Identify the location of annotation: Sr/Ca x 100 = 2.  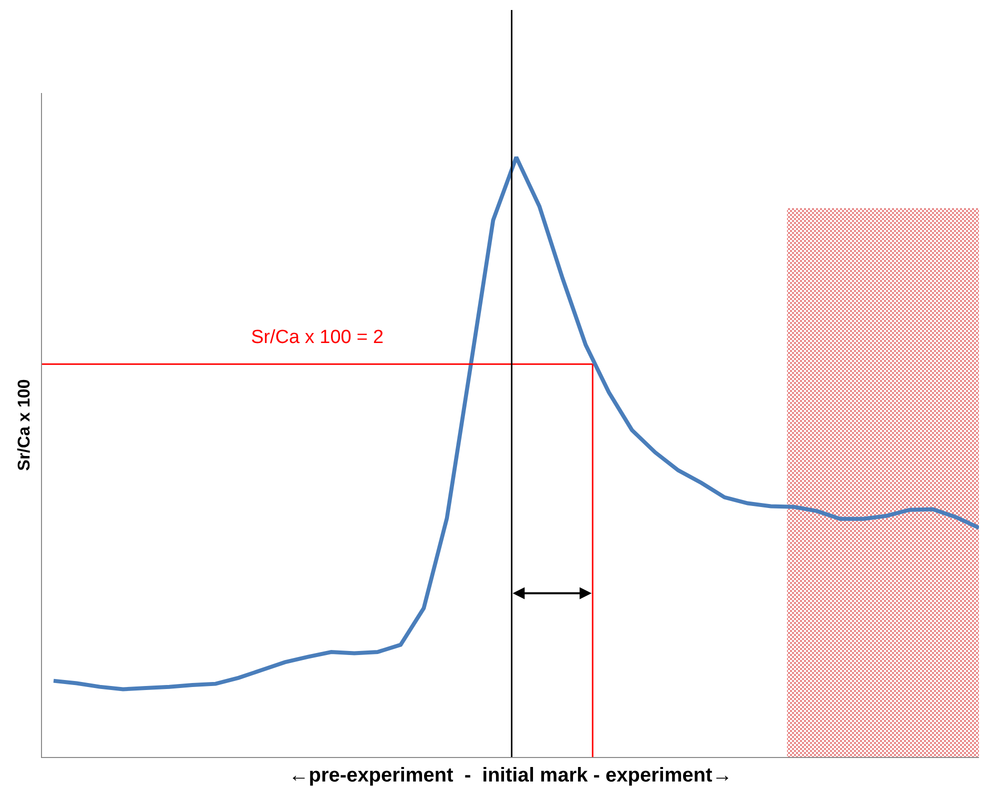
(317, 337).